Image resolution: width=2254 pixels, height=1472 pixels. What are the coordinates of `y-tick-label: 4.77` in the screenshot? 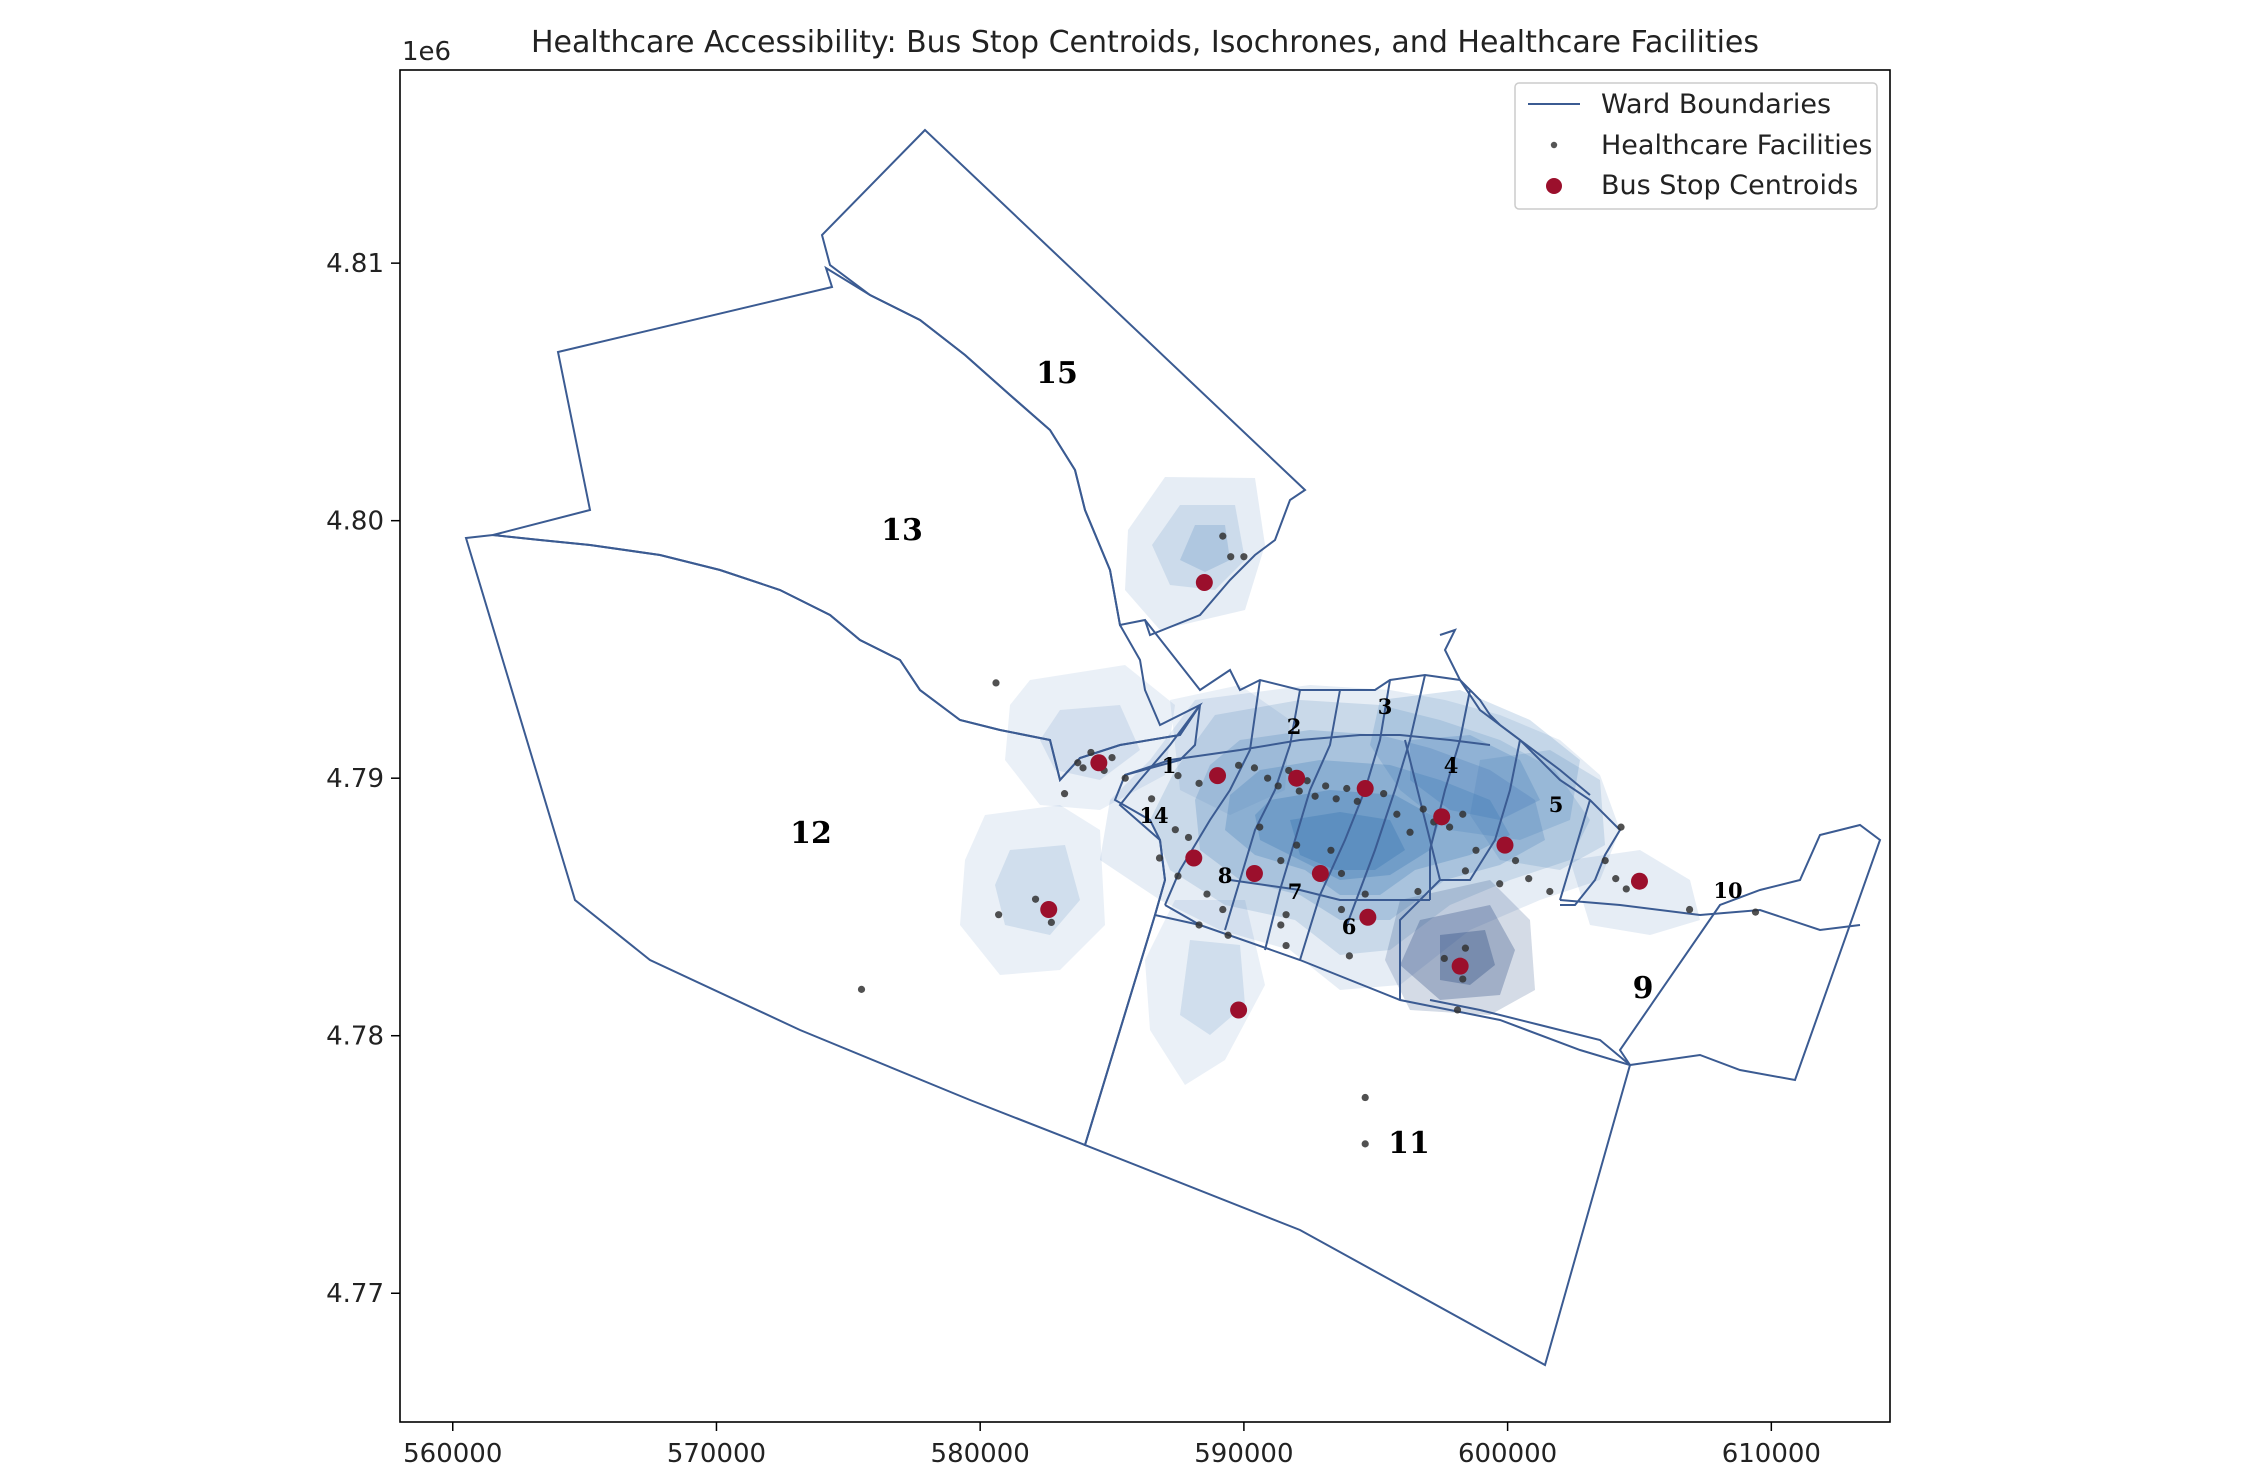 It's located at (355, 1294).